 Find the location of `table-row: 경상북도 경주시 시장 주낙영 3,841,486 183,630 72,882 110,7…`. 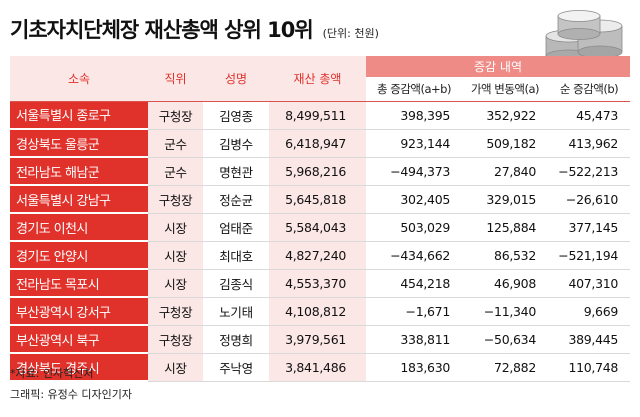

table-row: 경상북도 경주시 시장 주낙영 3,841,486 183,630 72,882 110,7… is located at coordinates (320, 367).